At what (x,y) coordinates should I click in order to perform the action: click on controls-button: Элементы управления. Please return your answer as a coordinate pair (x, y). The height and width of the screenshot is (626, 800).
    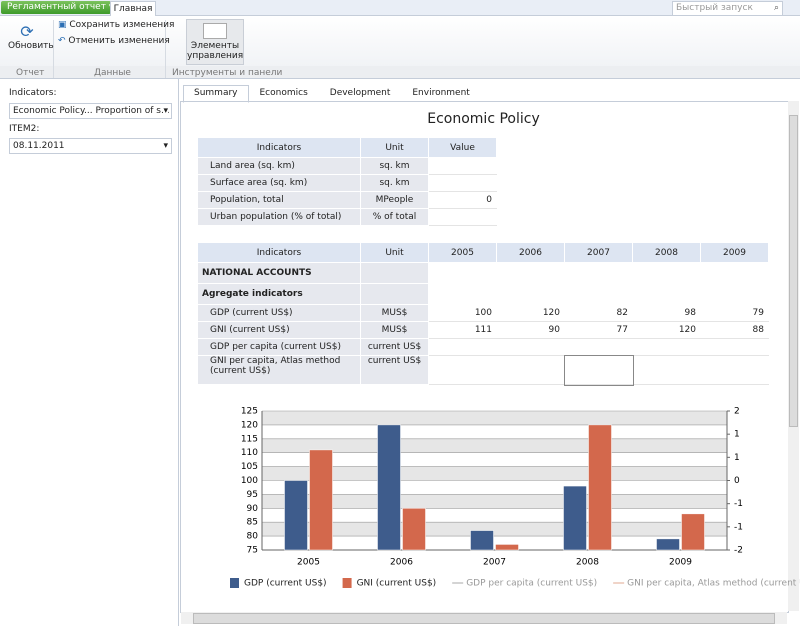
    Looking at the image, I should click on (215, 42).